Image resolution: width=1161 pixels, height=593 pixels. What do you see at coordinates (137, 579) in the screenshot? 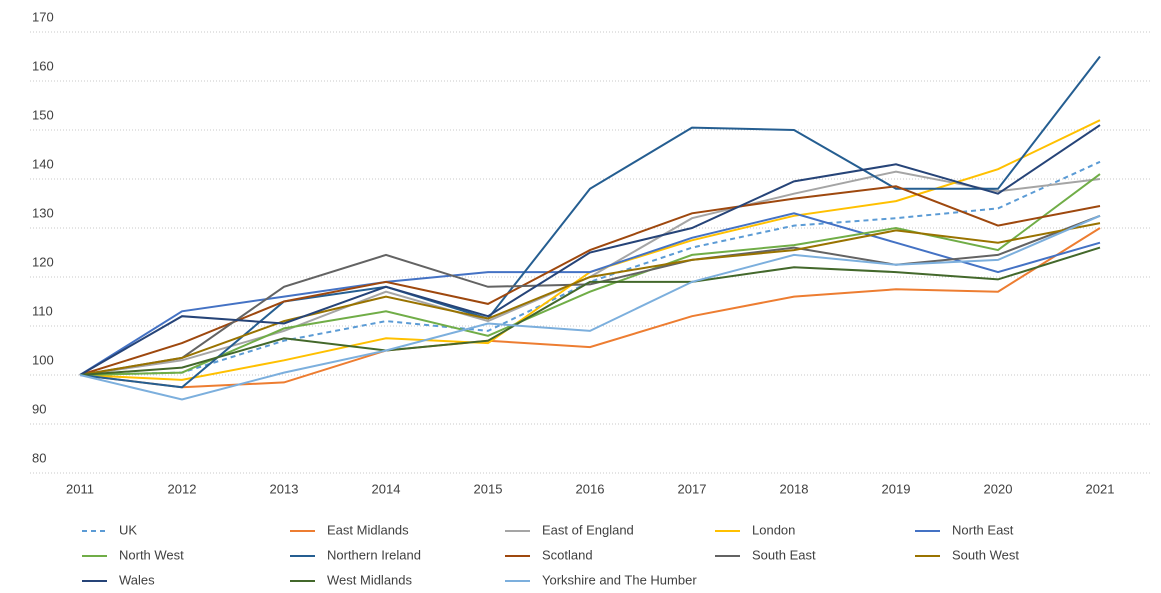
I see `legend-label: Wales` at bounding box center [137, 579].